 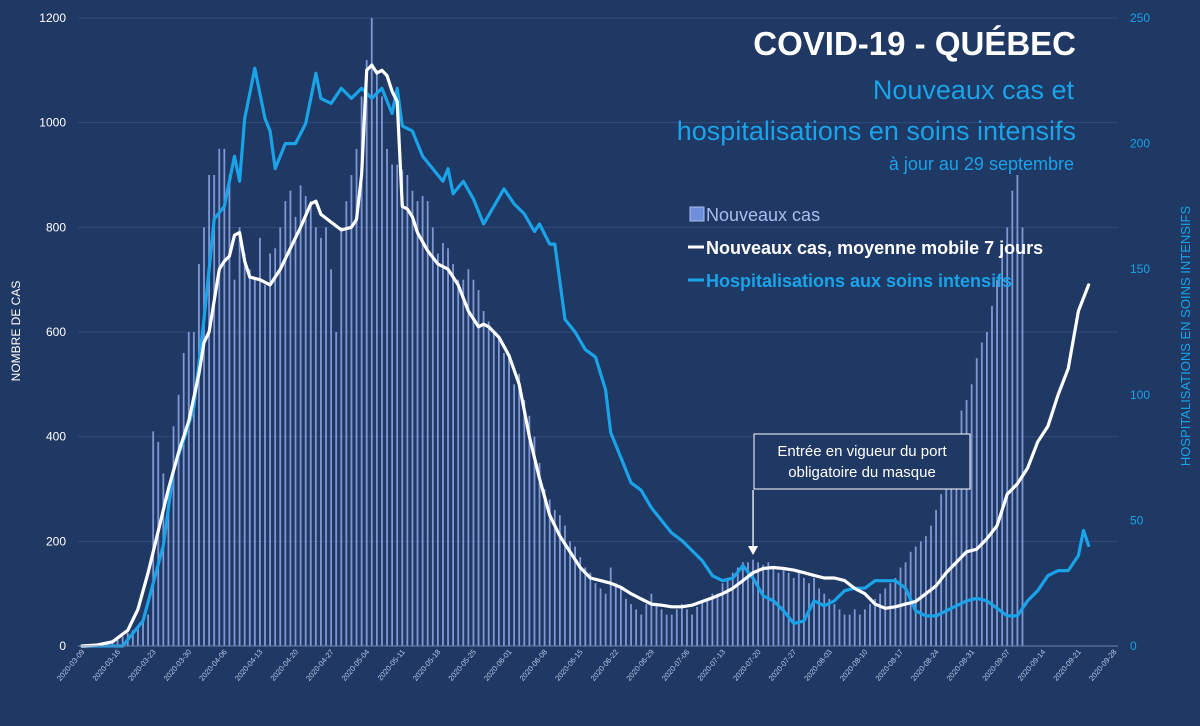 I want to click on annotation-box, so click(x=862, y=461).